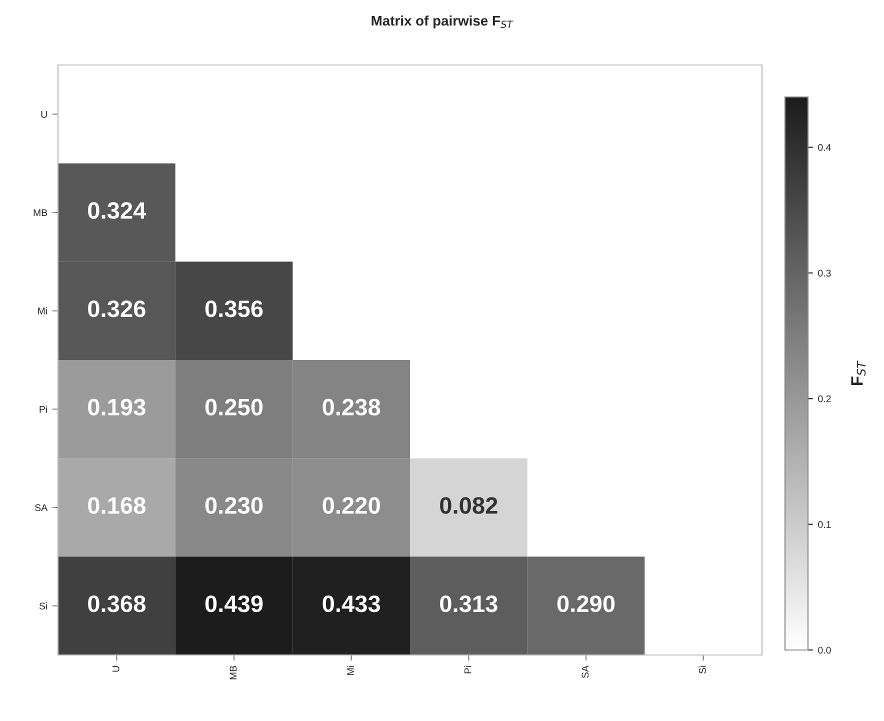  I want to click on data-label: 0.433, so click(351, 603).